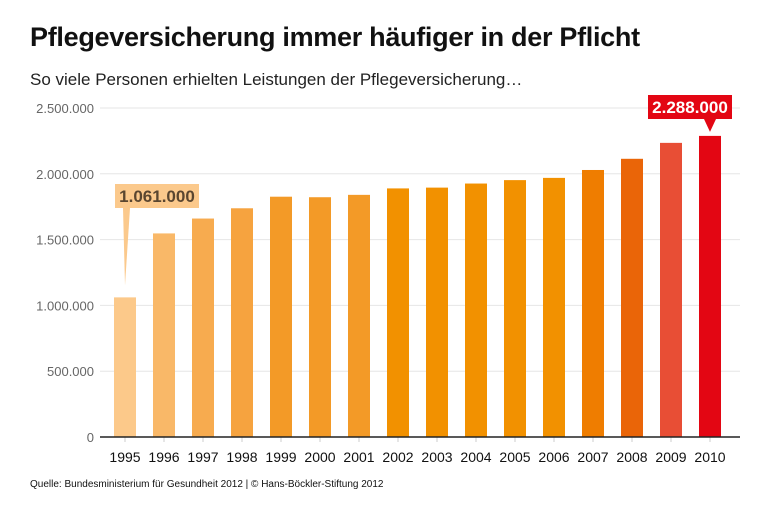  Describe the element at coordinates (515, 308) in the screenshot. I see `bar-2005` at that location.